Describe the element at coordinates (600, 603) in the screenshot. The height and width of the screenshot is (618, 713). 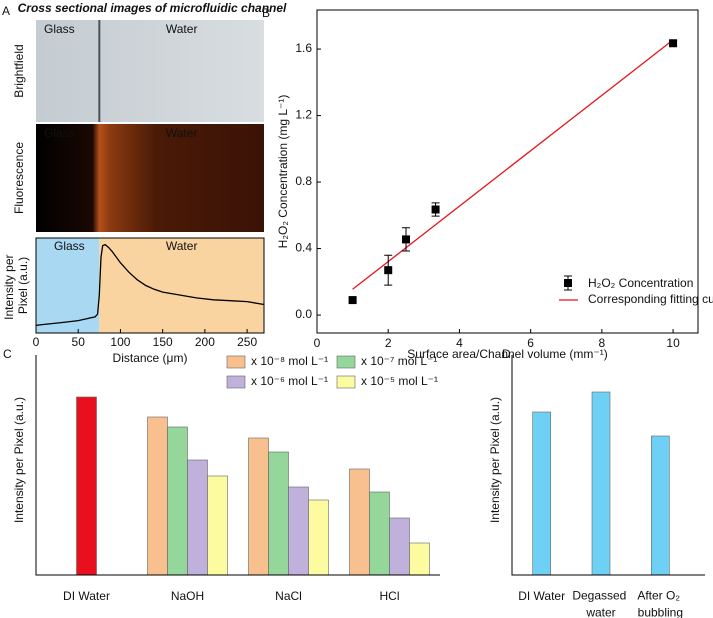
I see `x-tick-label: Degassed water` at that location.